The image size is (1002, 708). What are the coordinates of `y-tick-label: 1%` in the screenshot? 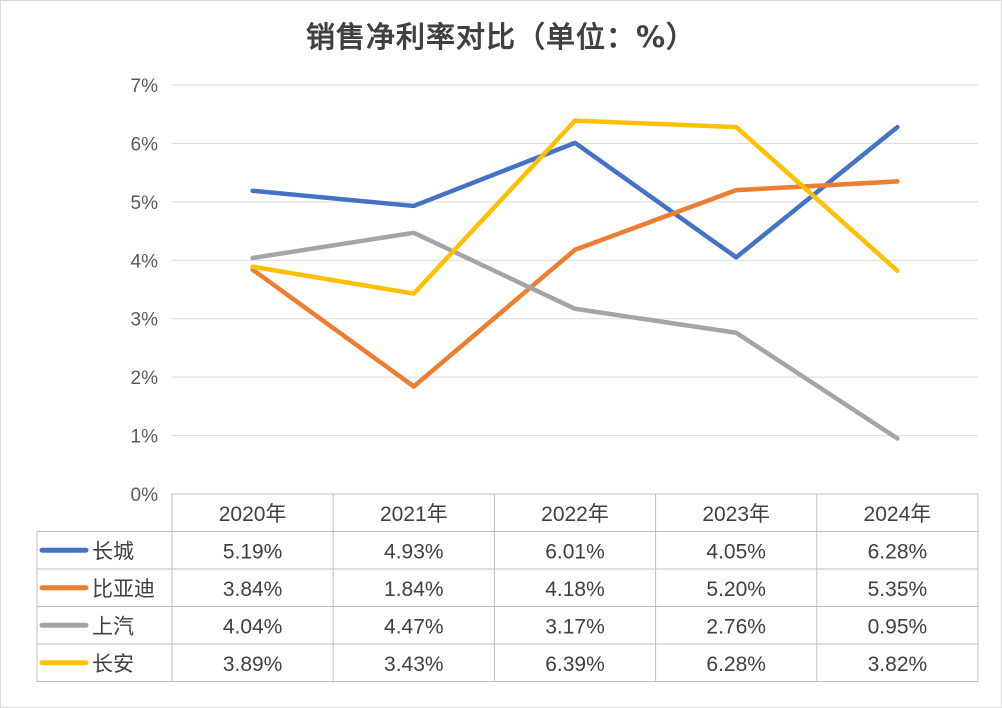 It's located at (145, 437).